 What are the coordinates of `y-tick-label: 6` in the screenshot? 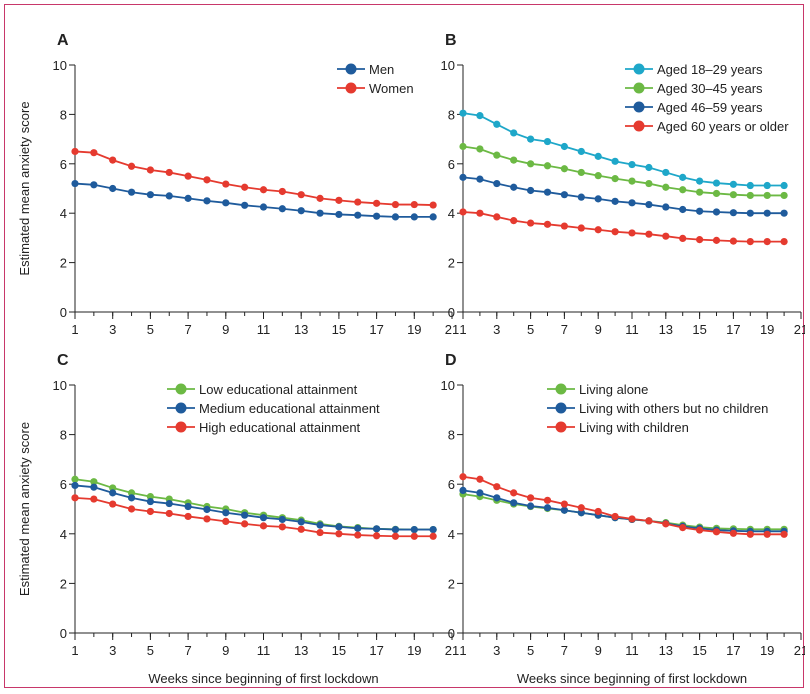 It's located at (451, 484).